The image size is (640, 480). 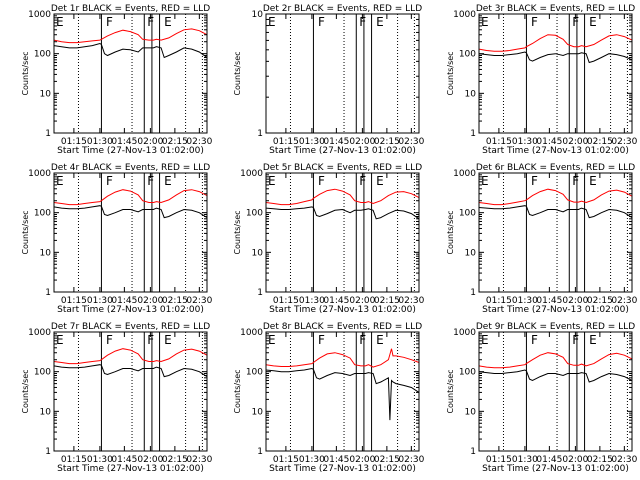 What do you see at coordinates (342, 327) in the screenshot?
I see `panel-title: Det 8r BLACK = Events, RED = LLD` at bounding box center [342, 327].